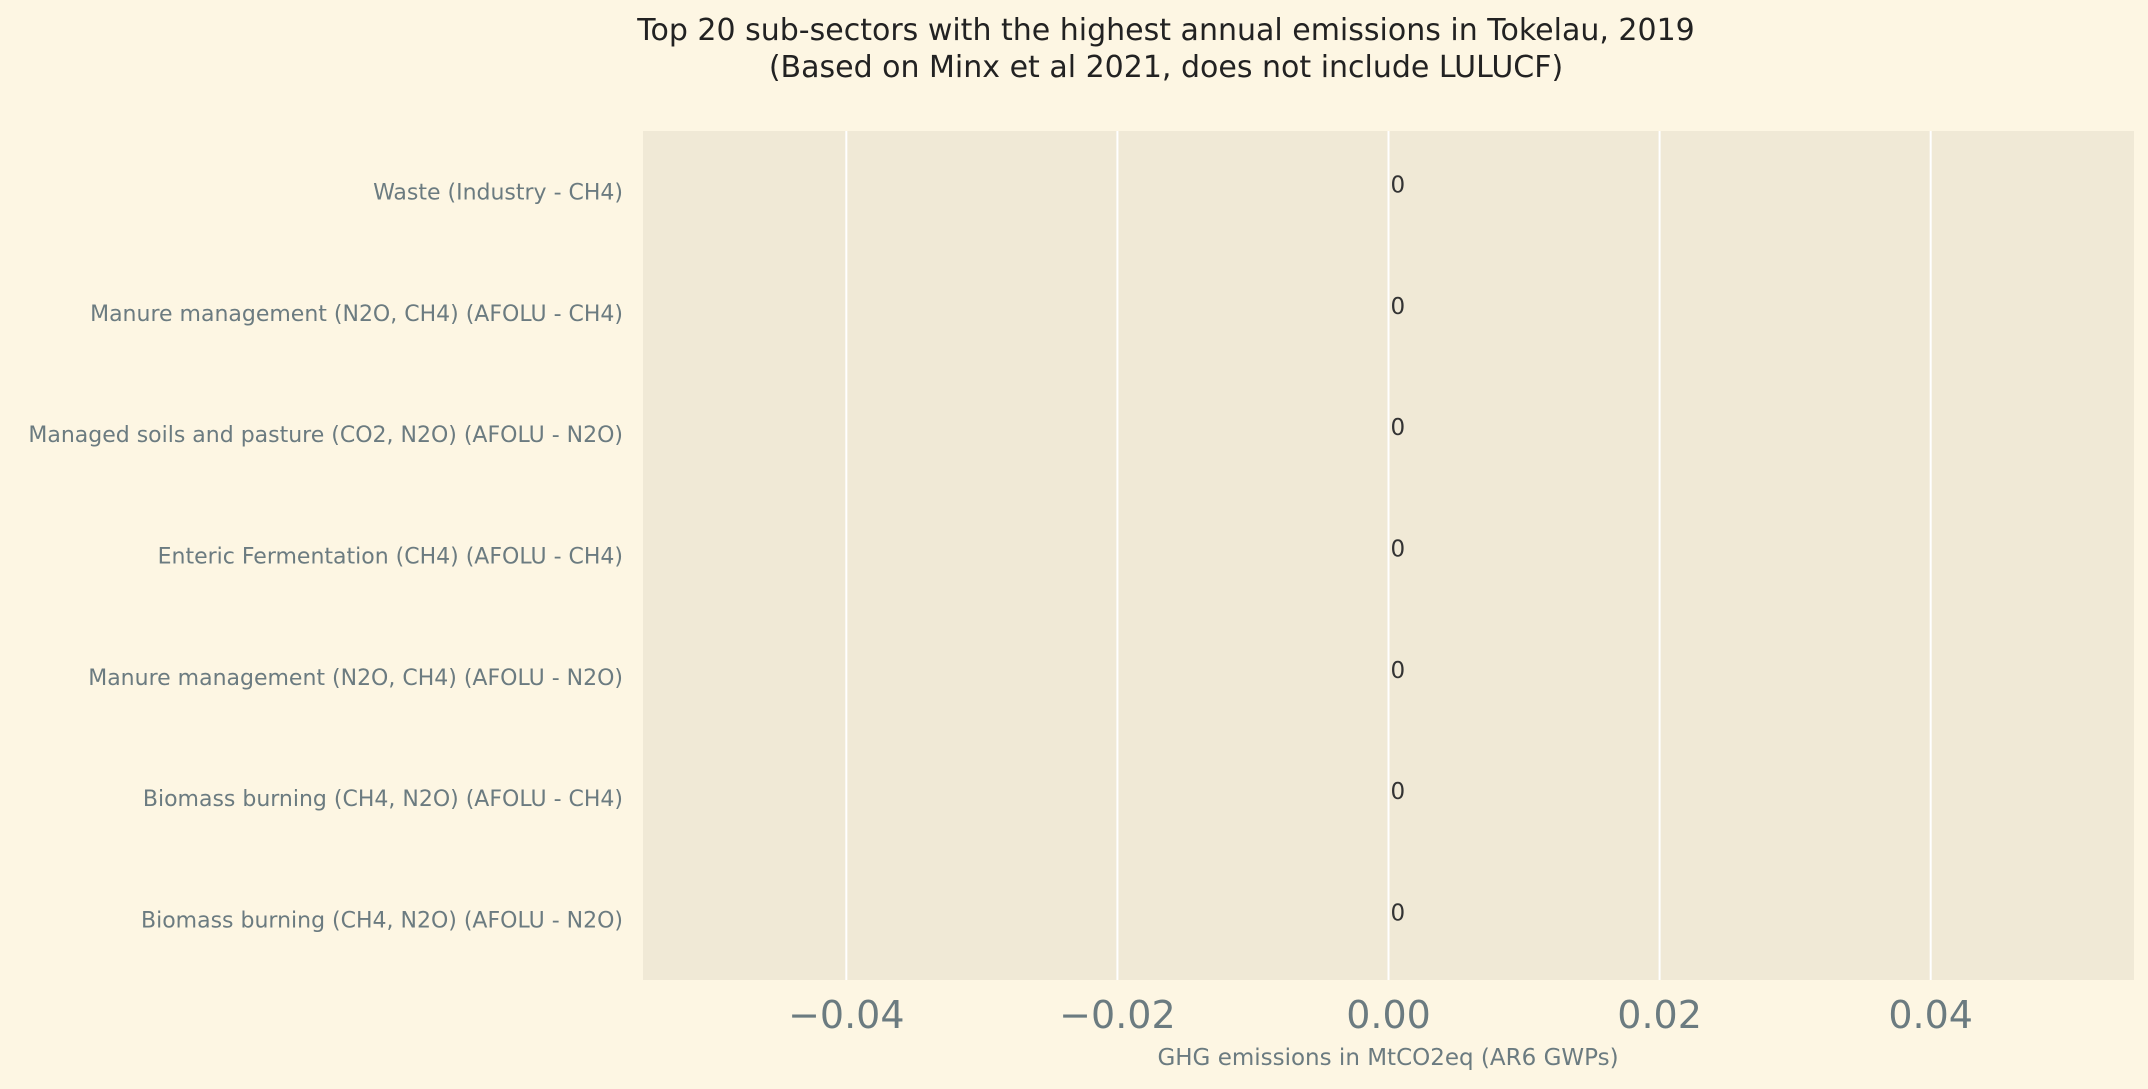 Image resolution: width=2148 pixels, height=1089 pixels. What do you see at coordinates (1398, 186) in the screenshot?
I see `bar-value-label-0: 0` at bounding box center [1398, 186].